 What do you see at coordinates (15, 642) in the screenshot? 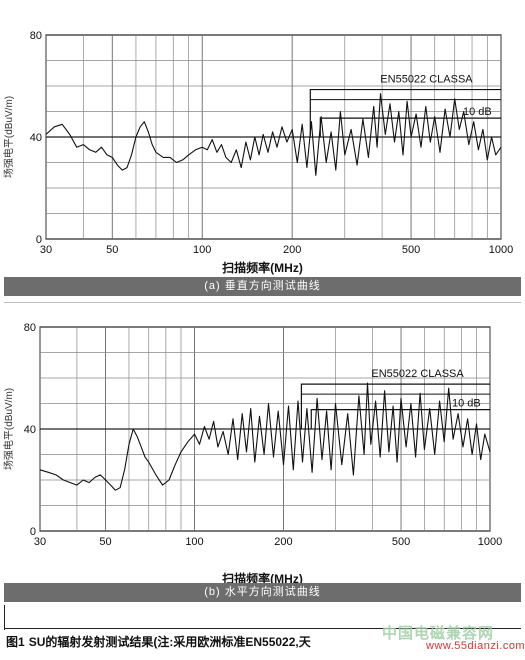
I see `figure-label: 图1` at bounding box center [15, 642].